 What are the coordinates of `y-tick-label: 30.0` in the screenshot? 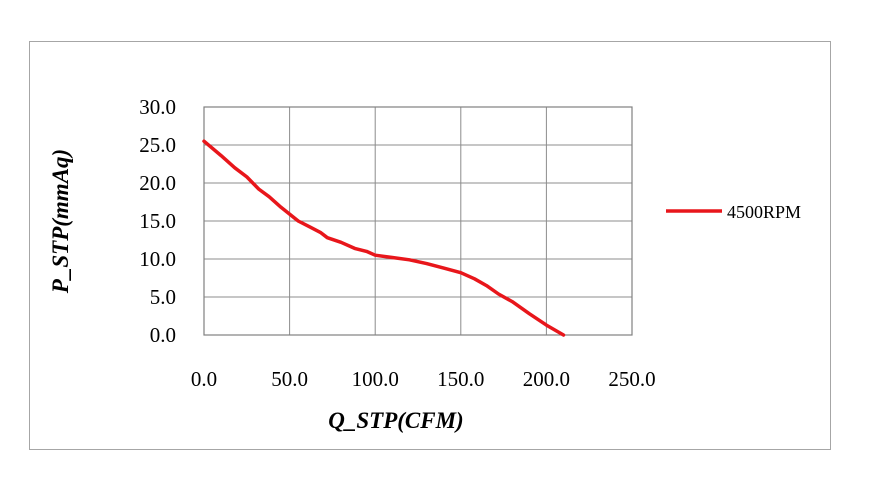 It's located at (157, 107).